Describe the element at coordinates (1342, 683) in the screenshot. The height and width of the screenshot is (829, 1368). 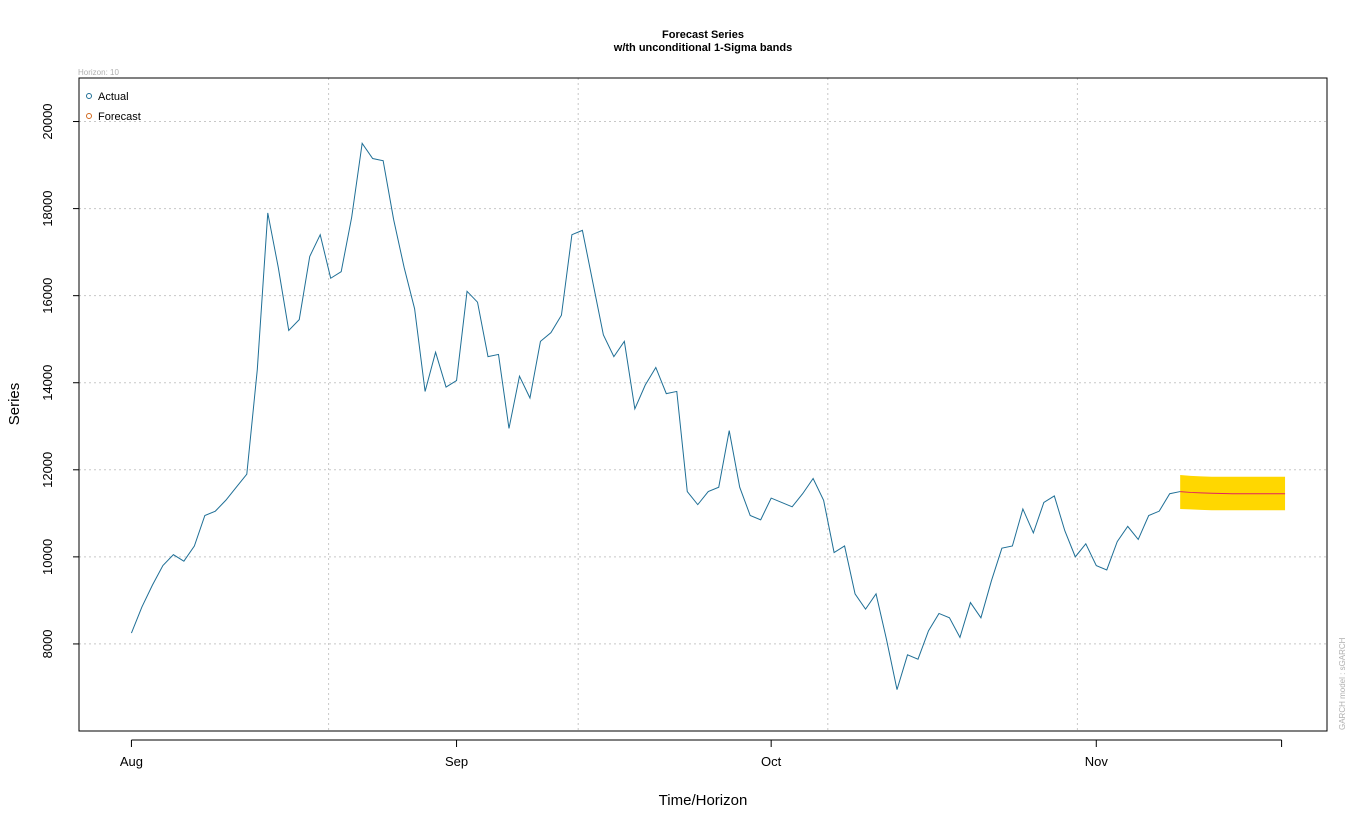
I see `model-note: GARCH model : sGARCH` at that location.